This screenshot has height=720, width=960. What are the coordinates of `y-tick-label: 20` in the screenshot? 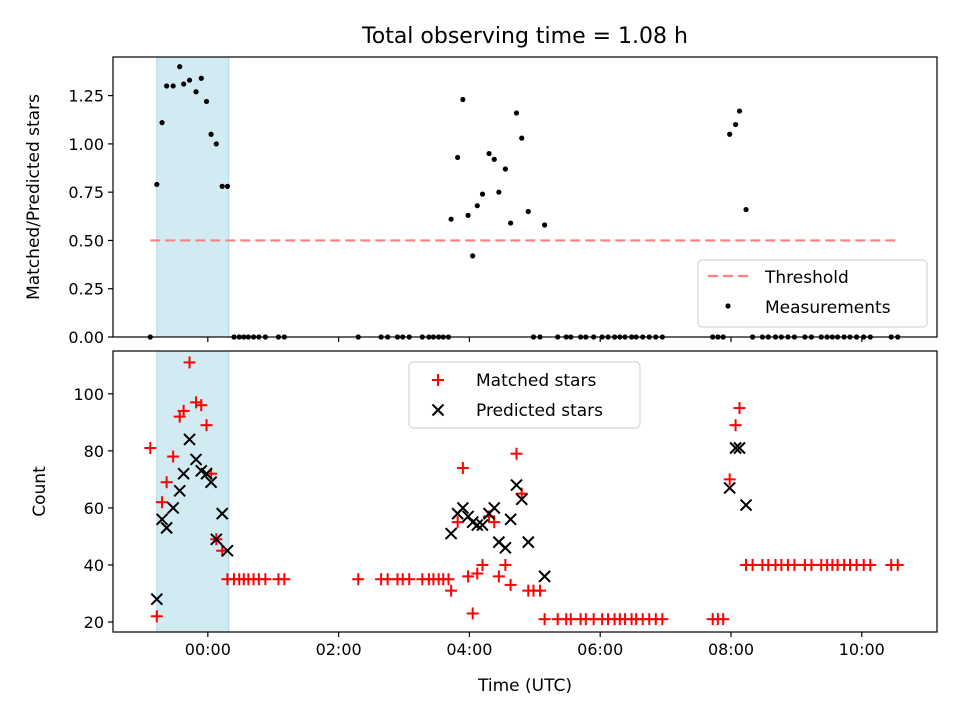 It's located at (94, 622).